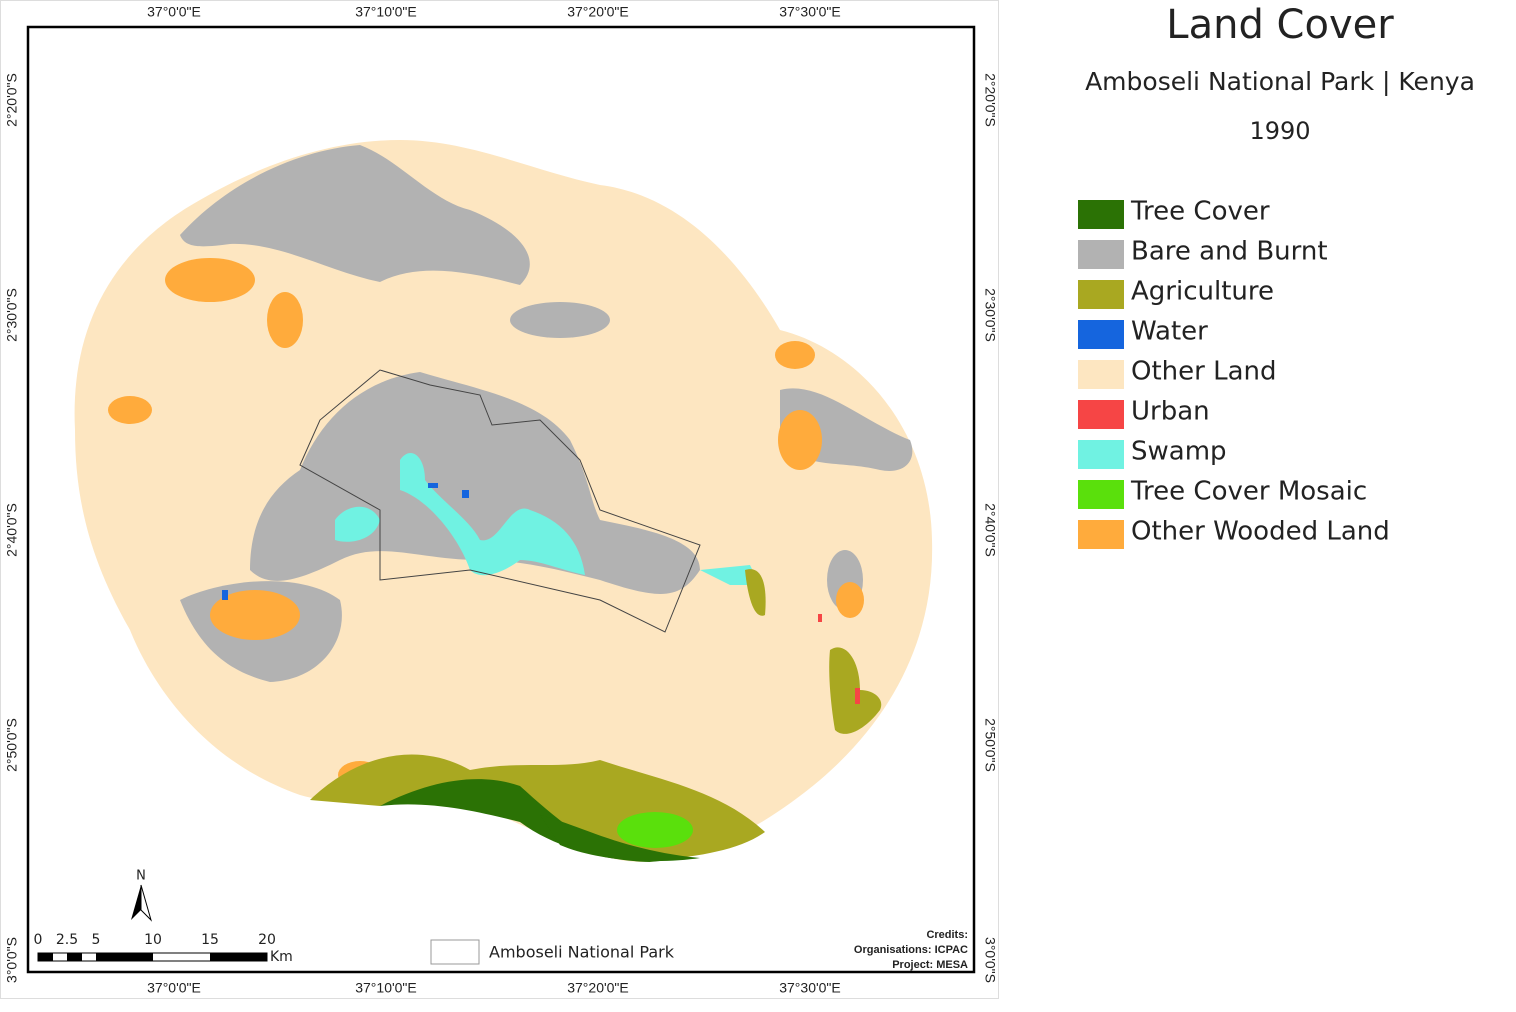 Image resolution: width=1516 pixels, height=1012 pixels. What do you see at coordinates (455, 952) in the screenshot?
I see `park-legend-swatch` at bounding box center [455, 952].